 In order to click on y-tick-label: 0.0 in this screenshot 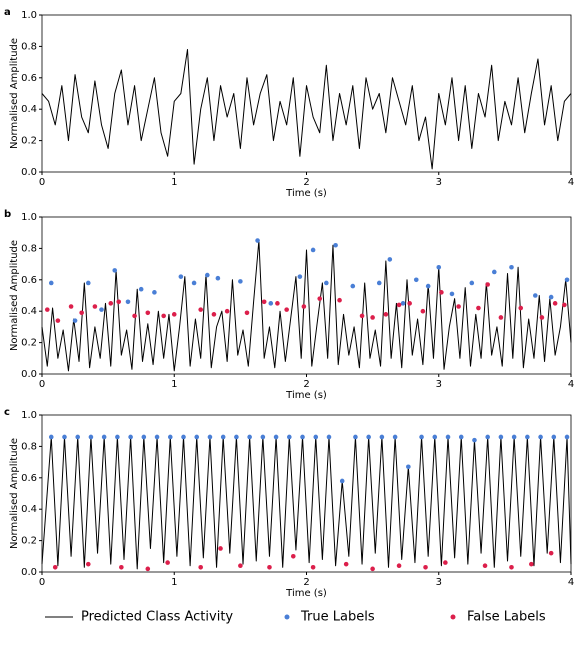, I will do `click(29, 374)`.